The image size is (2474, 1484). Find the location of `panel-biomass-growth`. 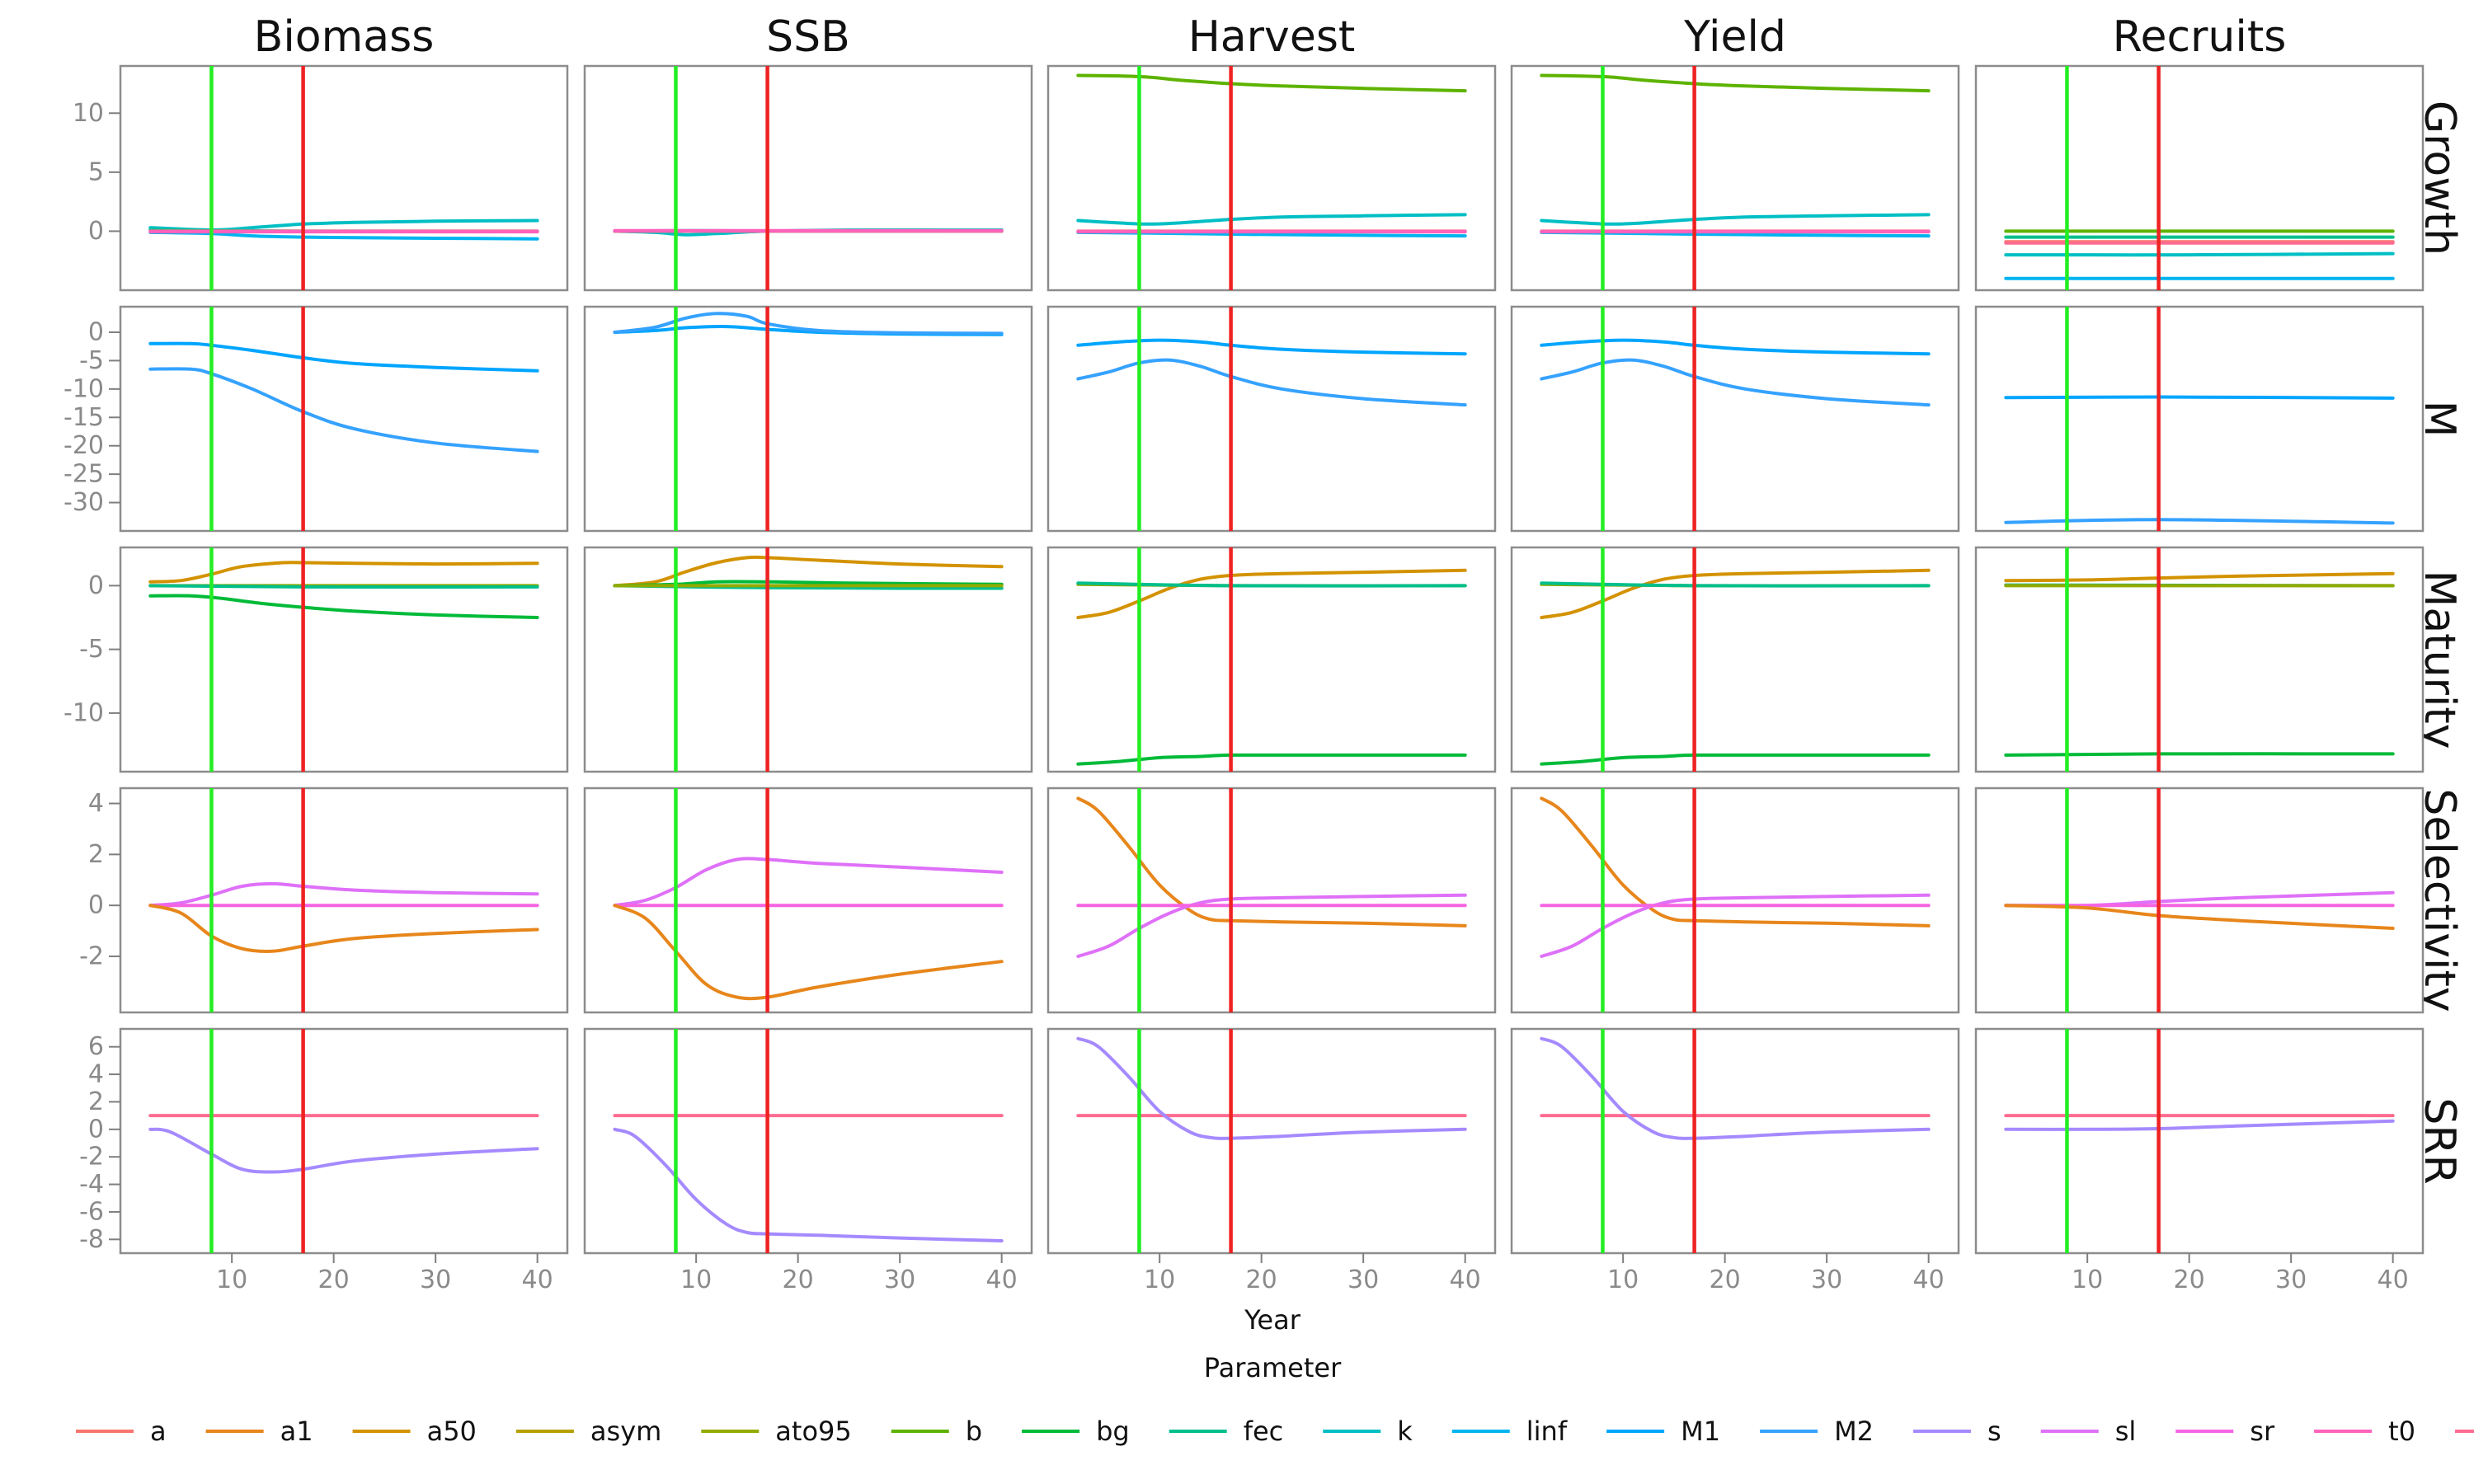

panel-biomass-growth is located at coordinates (344, 178).